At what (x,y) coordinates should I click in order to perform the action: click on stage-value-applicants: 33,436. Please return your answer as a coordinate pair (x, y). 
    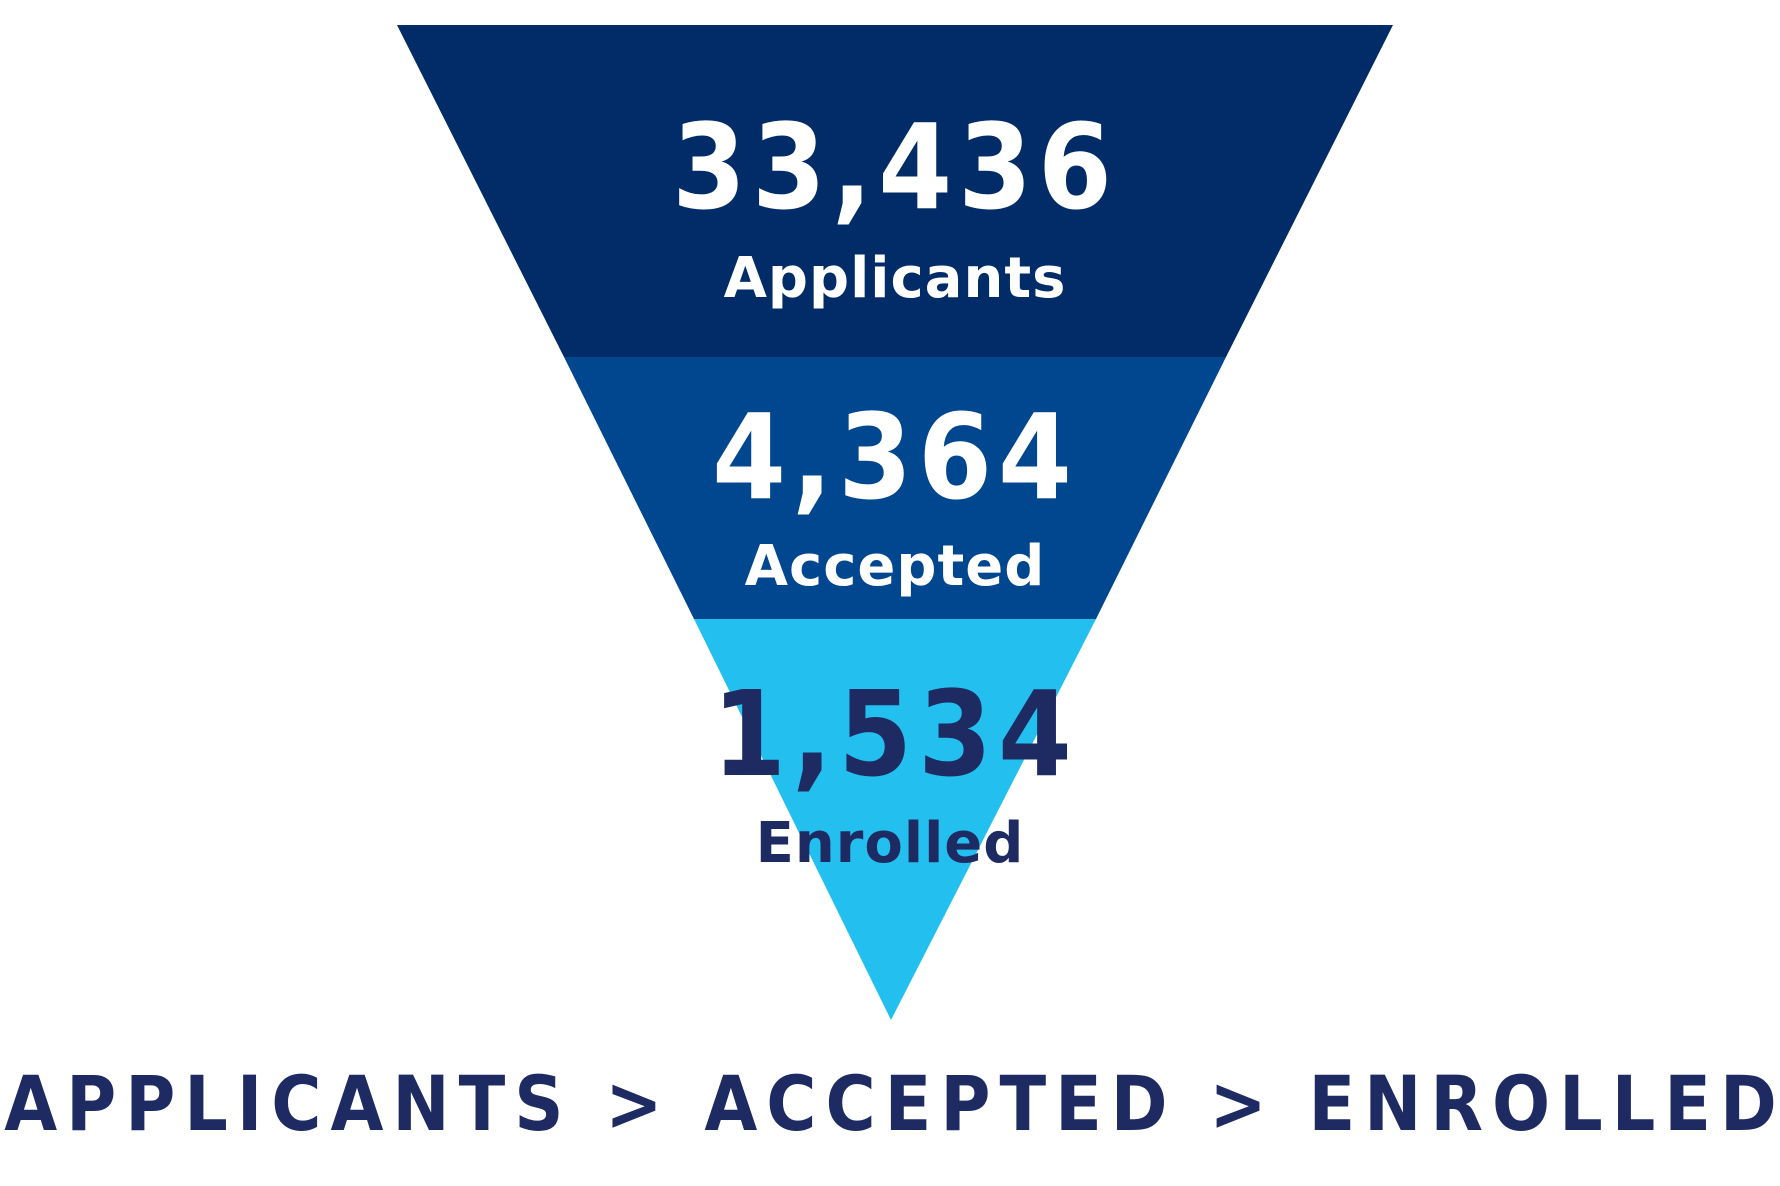
    Looking at the image, I should click on (895, 167).